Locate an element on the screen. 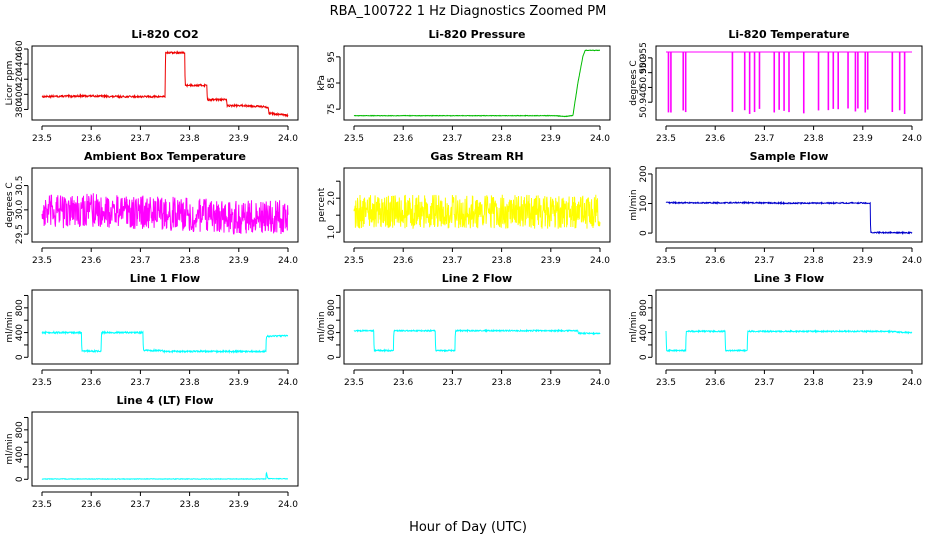 This screenshot has height=540, width=936. panel-10-ytick-label-2: 400 is located at coordinates (20, 454).